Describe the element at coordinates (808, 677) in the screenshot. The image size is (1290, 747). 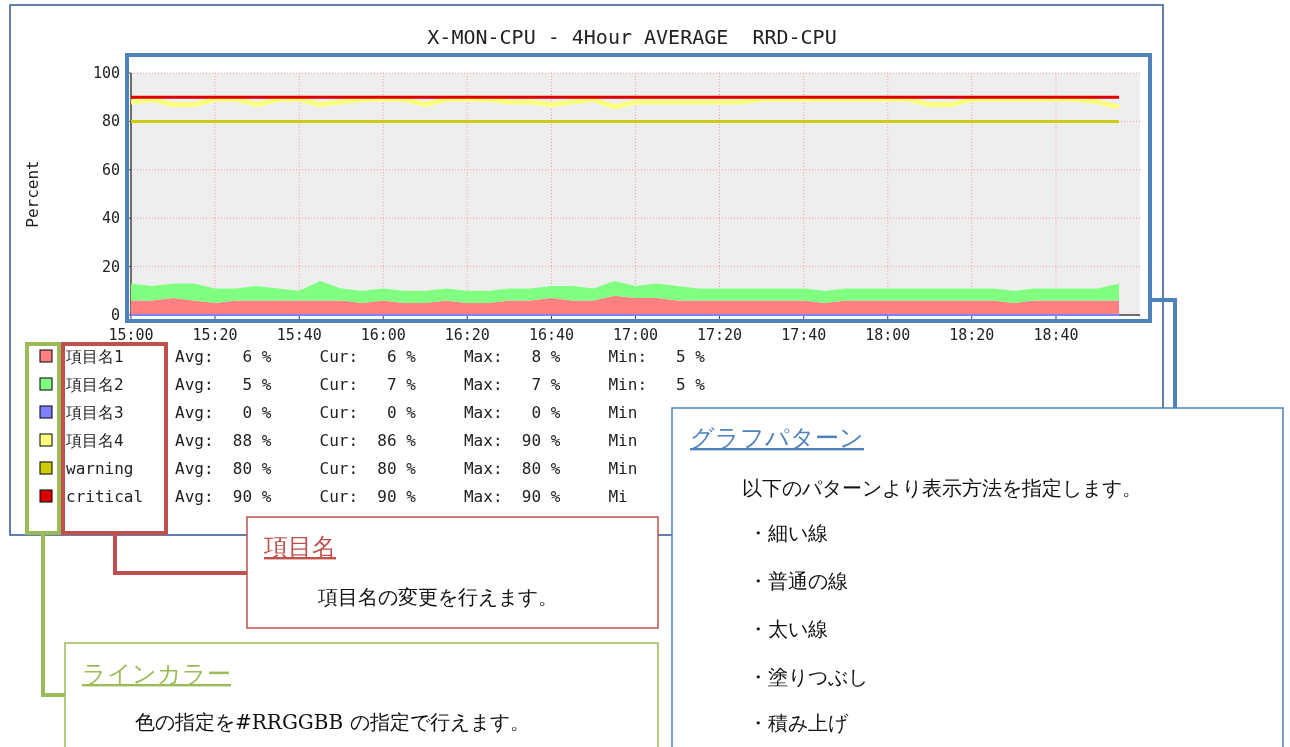
I see `text: ・塗りつぶし` at that location.